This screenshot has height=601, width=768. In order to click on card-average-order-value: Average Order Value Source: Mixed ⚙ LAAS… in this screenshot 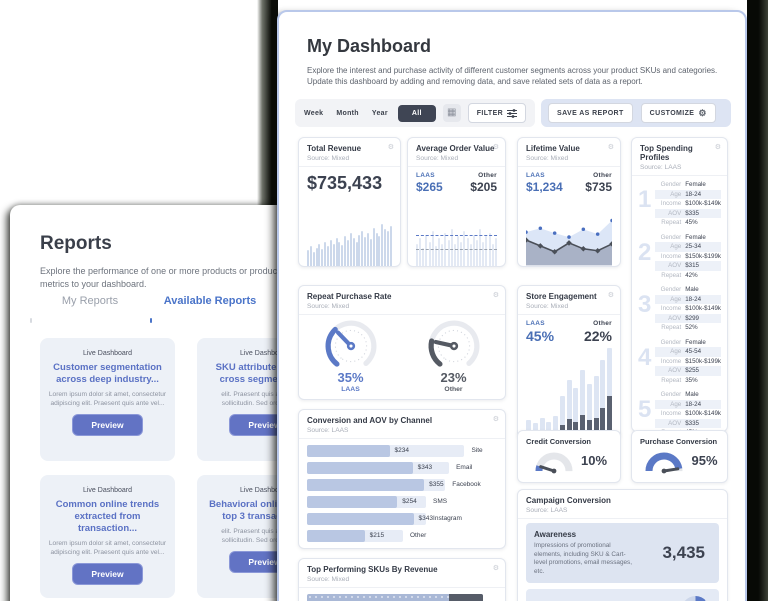, I will do `click(456, 202)`.